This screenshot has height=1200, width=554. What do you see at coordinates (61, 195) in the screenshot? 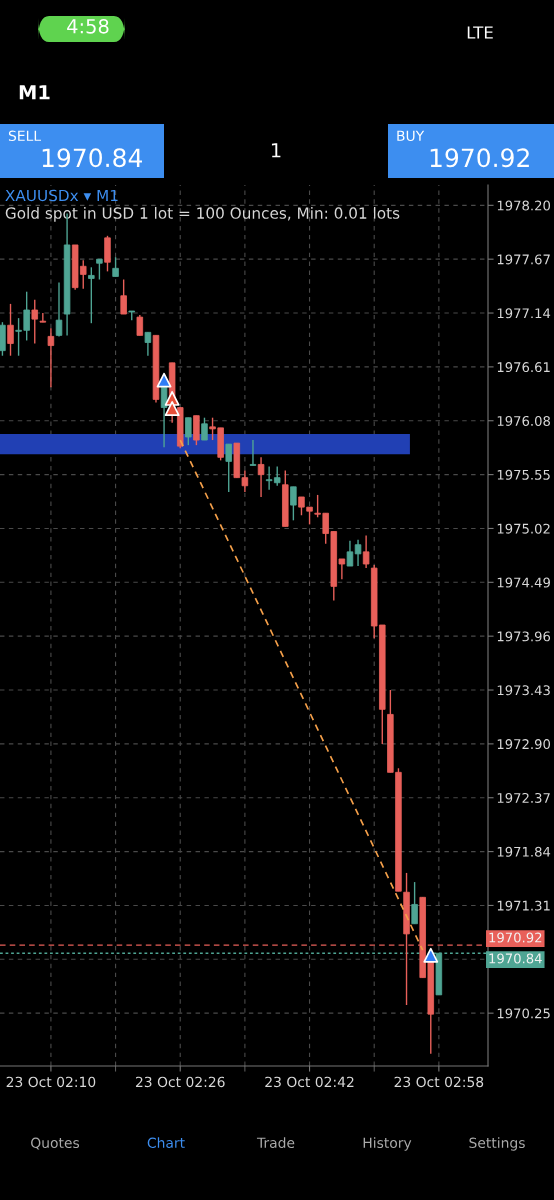
I see `chart-title: XAUUSDx ▾ M1` at bounding box center [61, 195].